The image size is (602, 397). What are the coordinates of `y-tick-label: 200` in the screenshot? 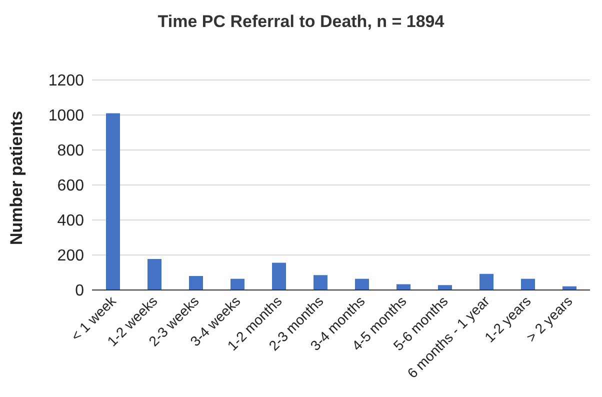 It's located at (70, 256).